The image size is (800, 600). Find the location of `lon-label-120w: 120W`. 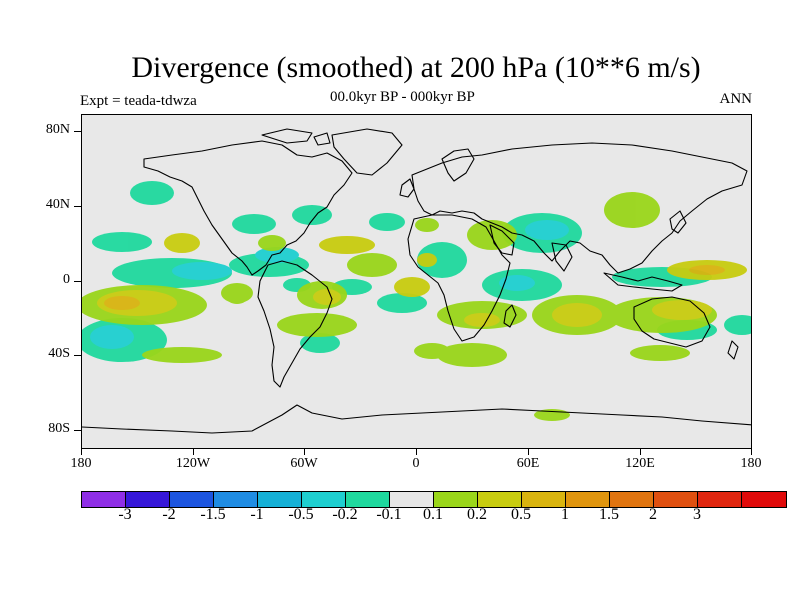

lon-label-120w: 120W is located at coordinates (193, 463).